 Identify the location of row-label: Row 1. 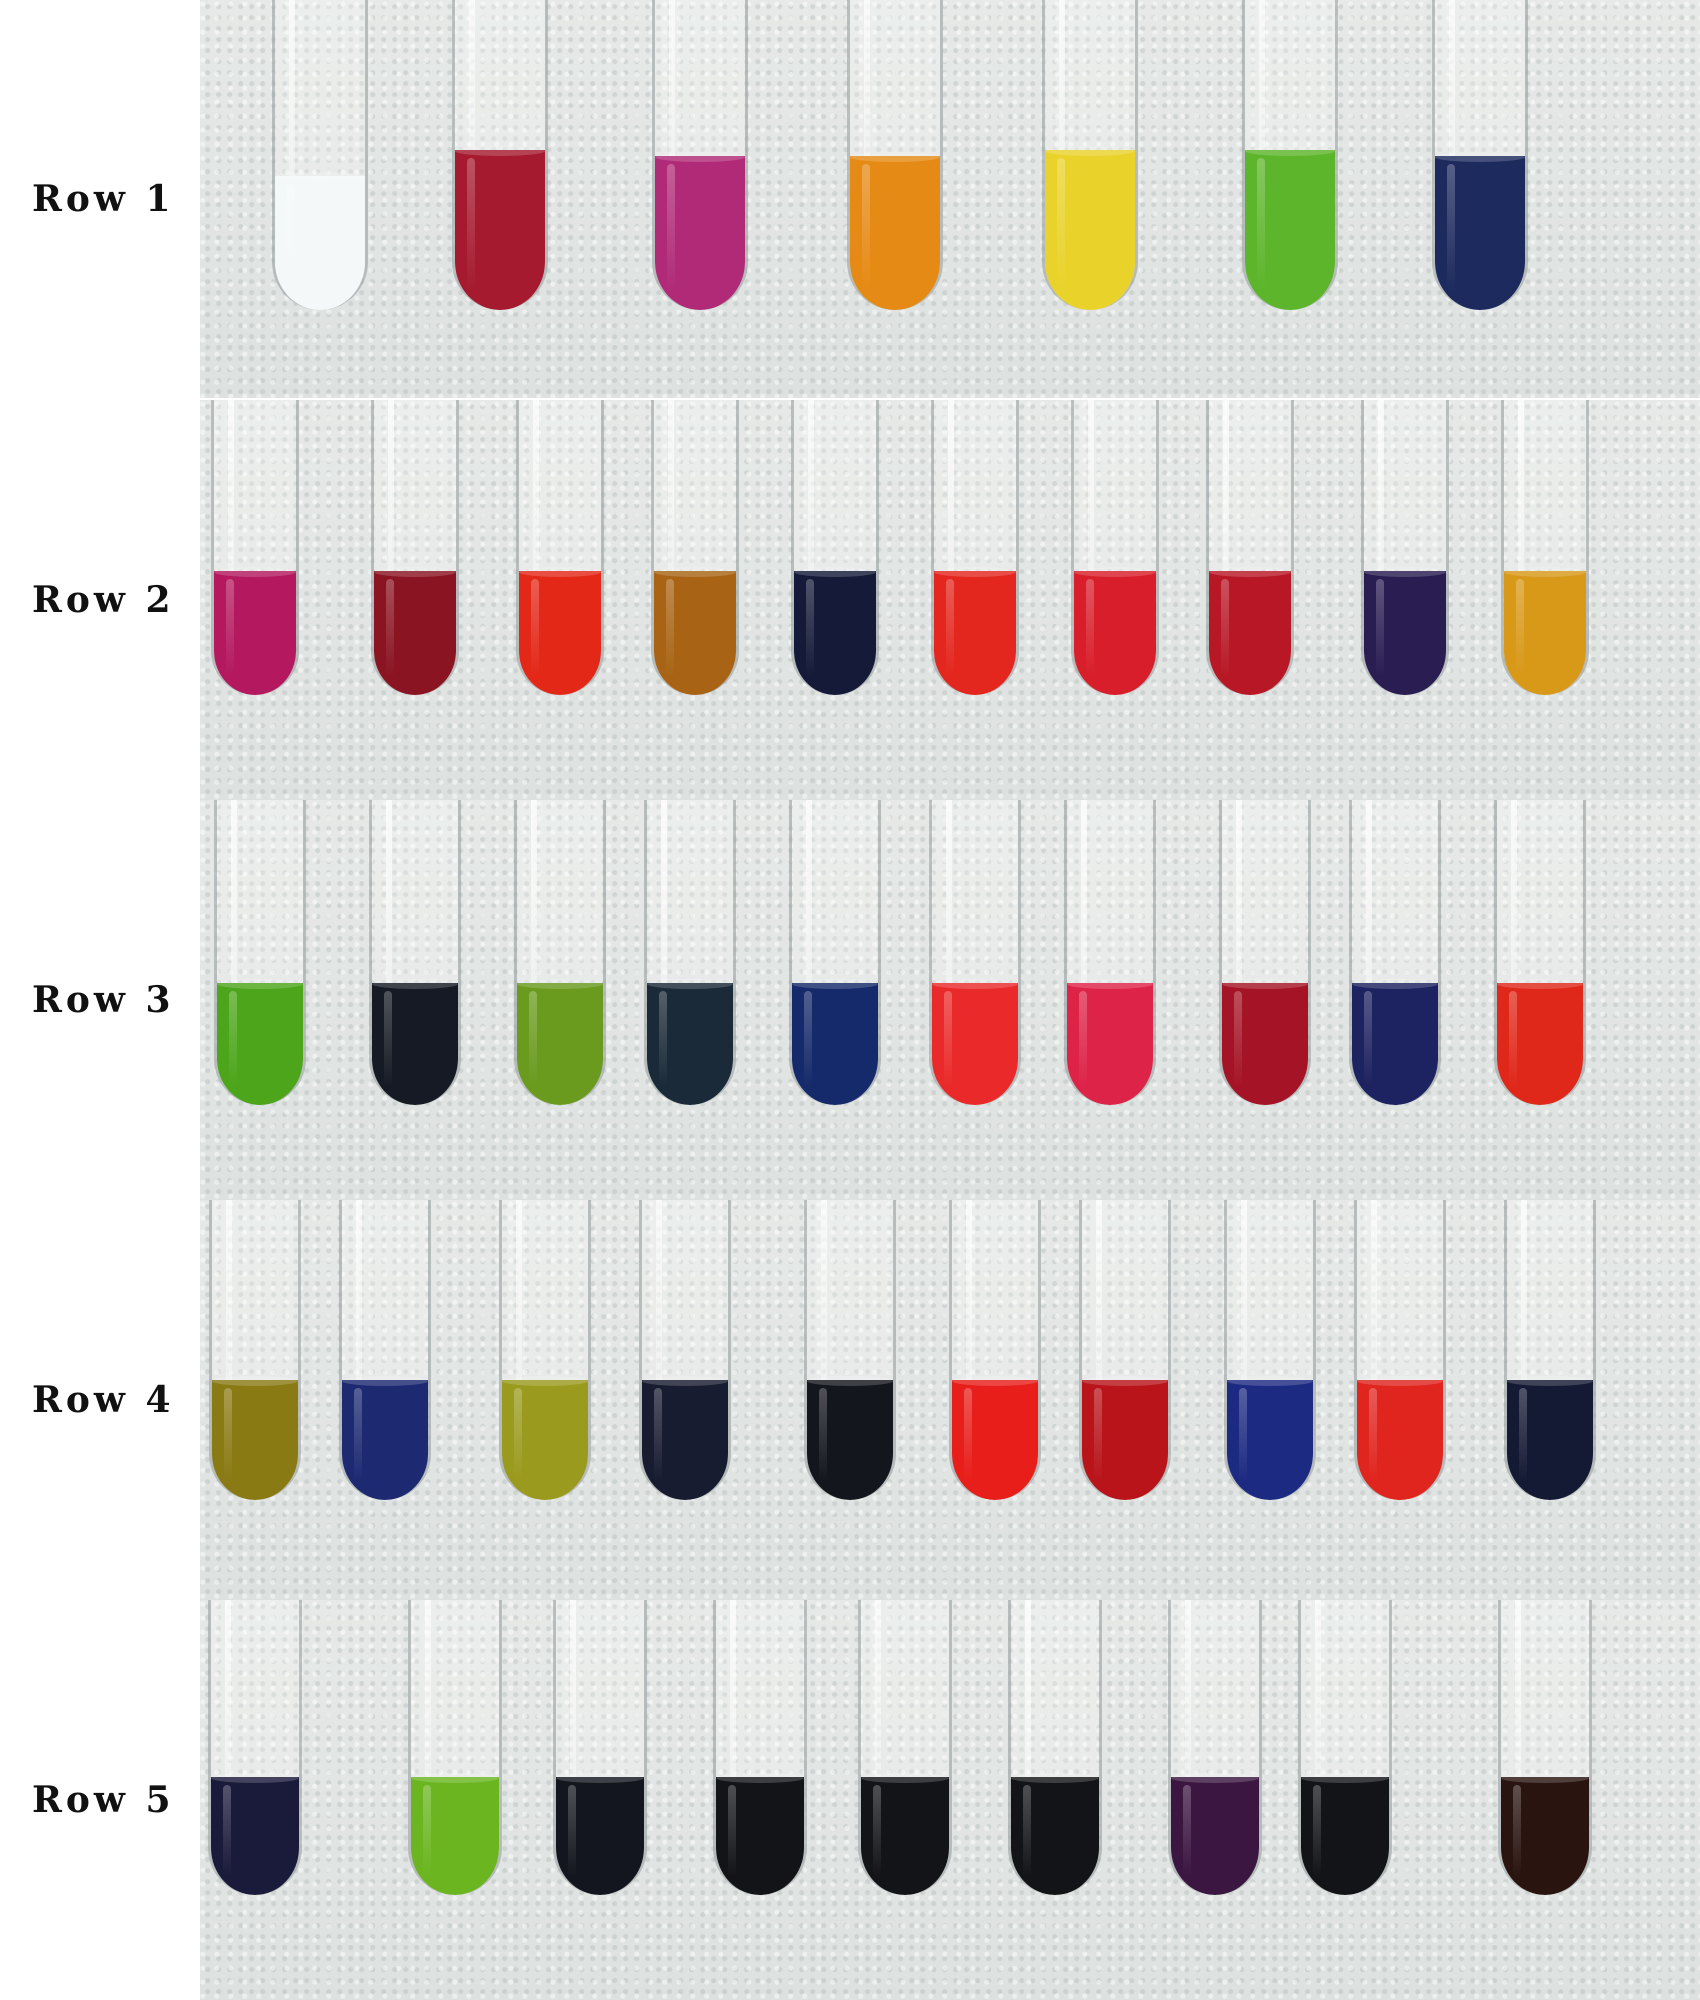
(103, 199).